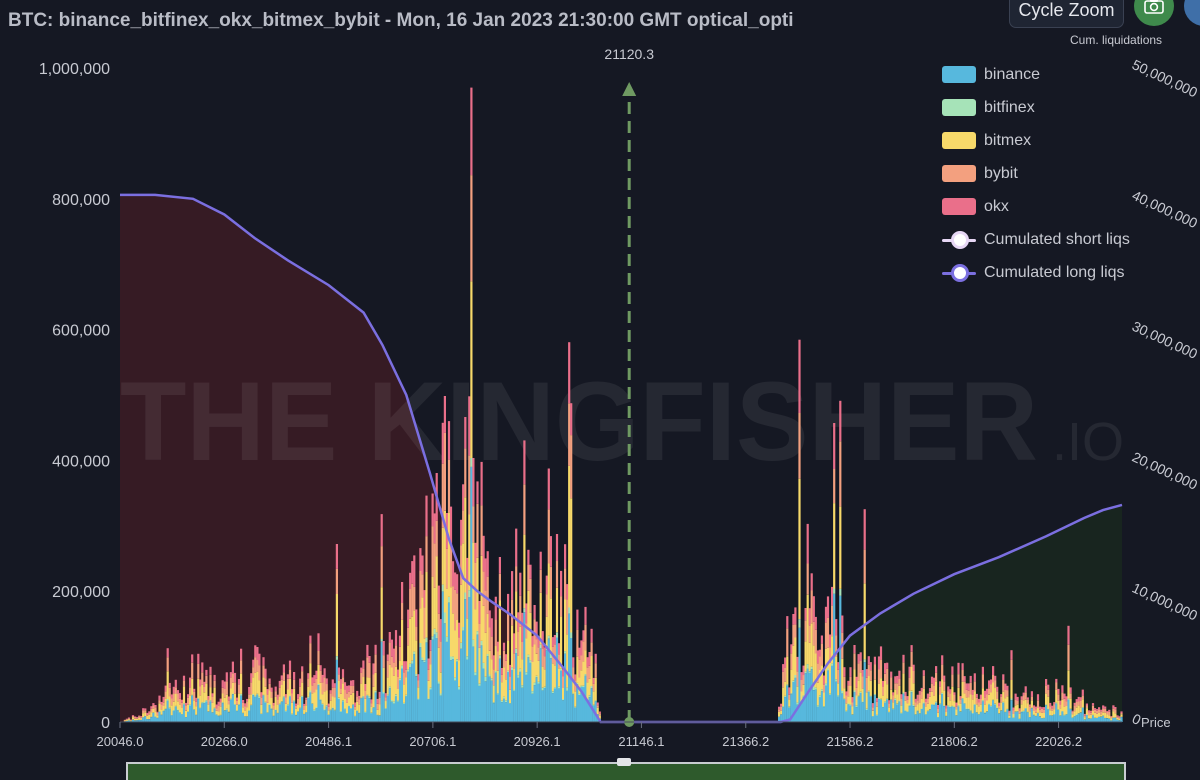 The height and width of the screenshot is (780, 1200). I want to click on legend-item-bitfinex: bitfinex, so click(1036, 107).